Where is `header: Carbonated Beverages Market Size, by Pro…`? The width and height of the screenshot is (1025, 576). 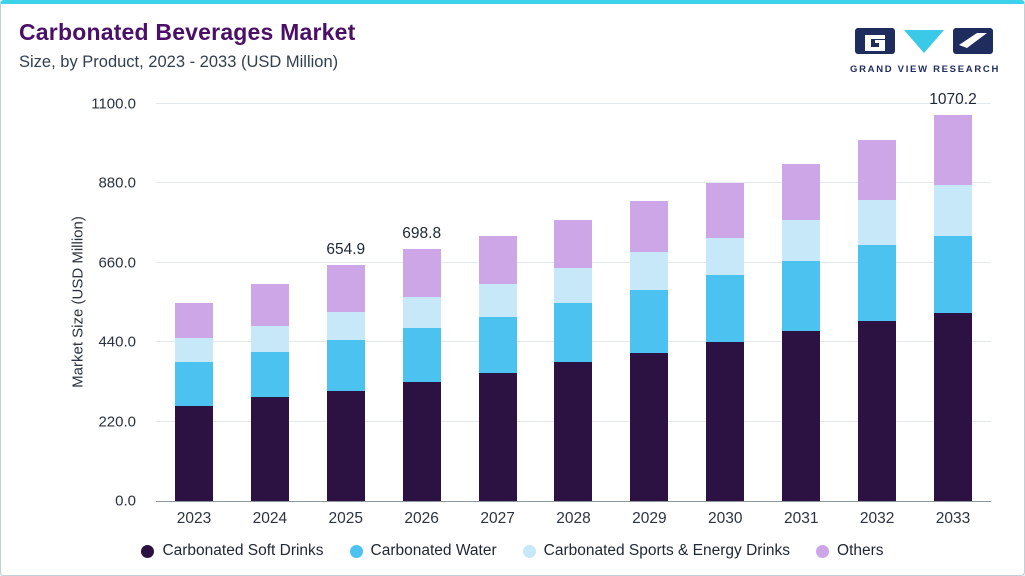
header: Carbonated Beverages Market Size, by Pro… is located at coordinates (187, 45).